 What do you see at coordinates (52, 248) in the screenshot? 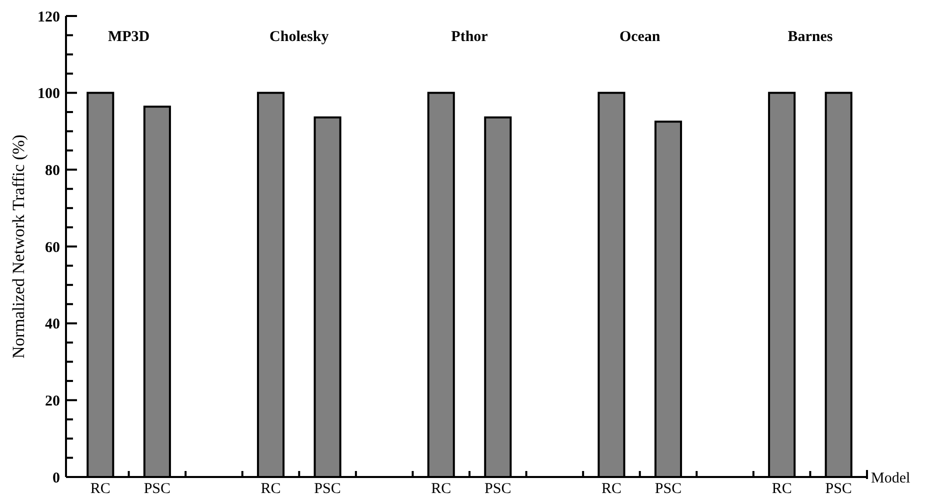
I see `y-tick-label: 60` at bounding box center [52, 248].